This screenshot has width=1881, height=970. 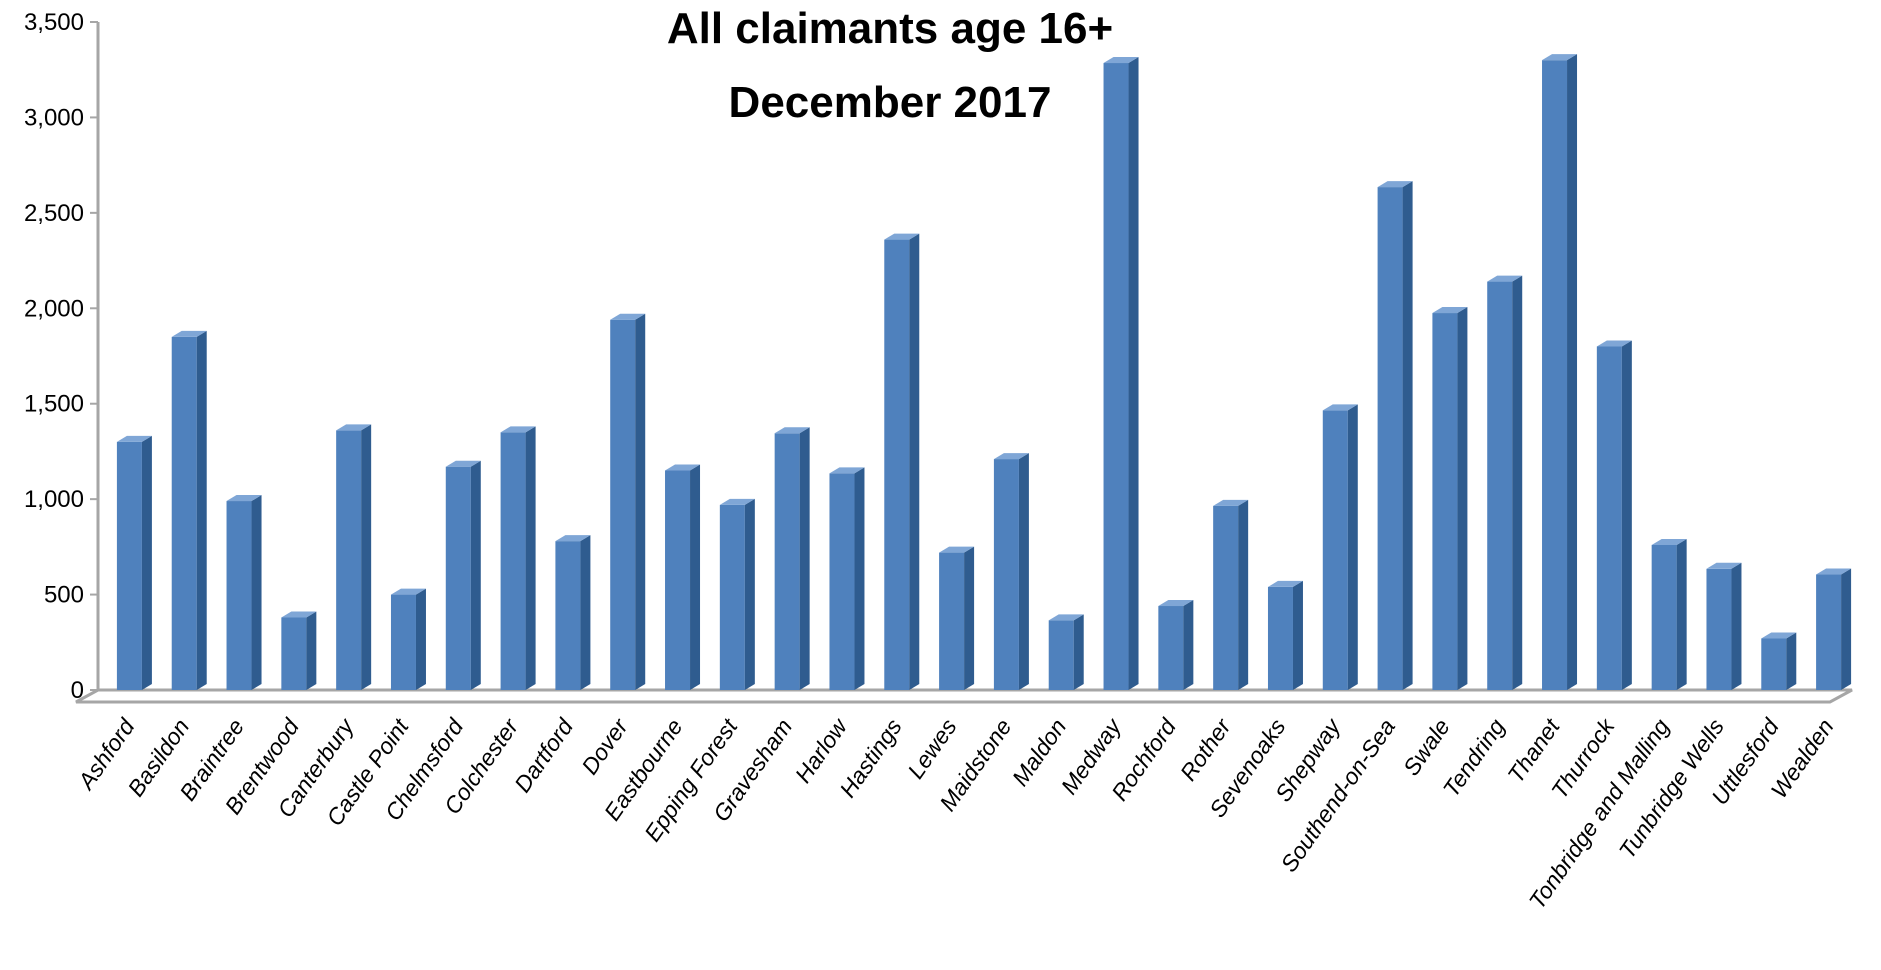 What do you see at coordinates (54, 404) in the screenshot?
I see `y-tick-label: 1,500` at bounding box center [54, 404].